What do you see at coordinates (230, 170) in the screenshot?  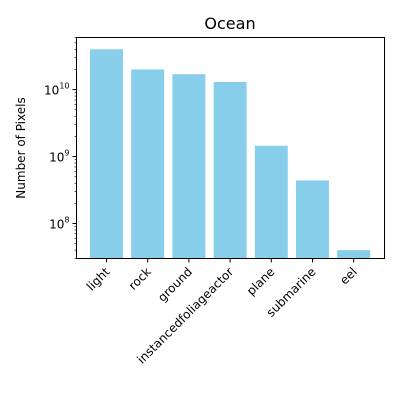 I see `bar-instancedfoliageactor` at bounding box center [230, 170].